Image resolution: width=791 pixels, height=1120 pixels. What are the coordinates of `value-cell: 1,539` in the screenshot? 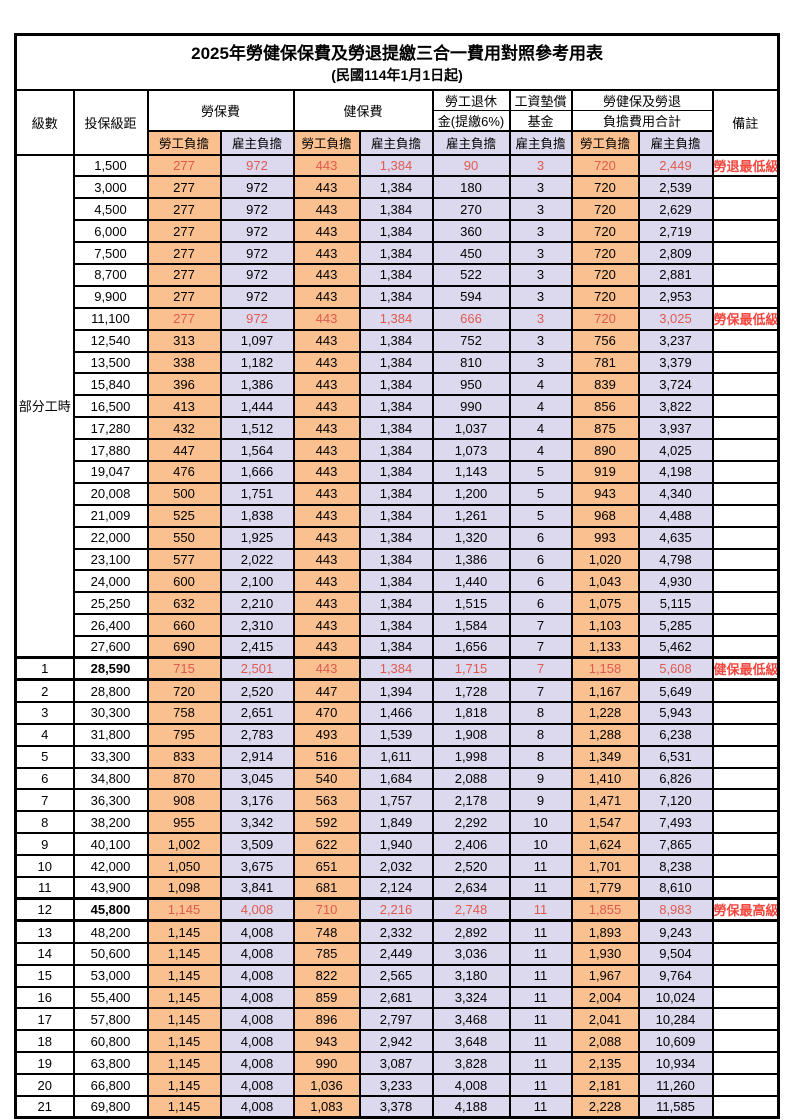 It's located at (396, 734).